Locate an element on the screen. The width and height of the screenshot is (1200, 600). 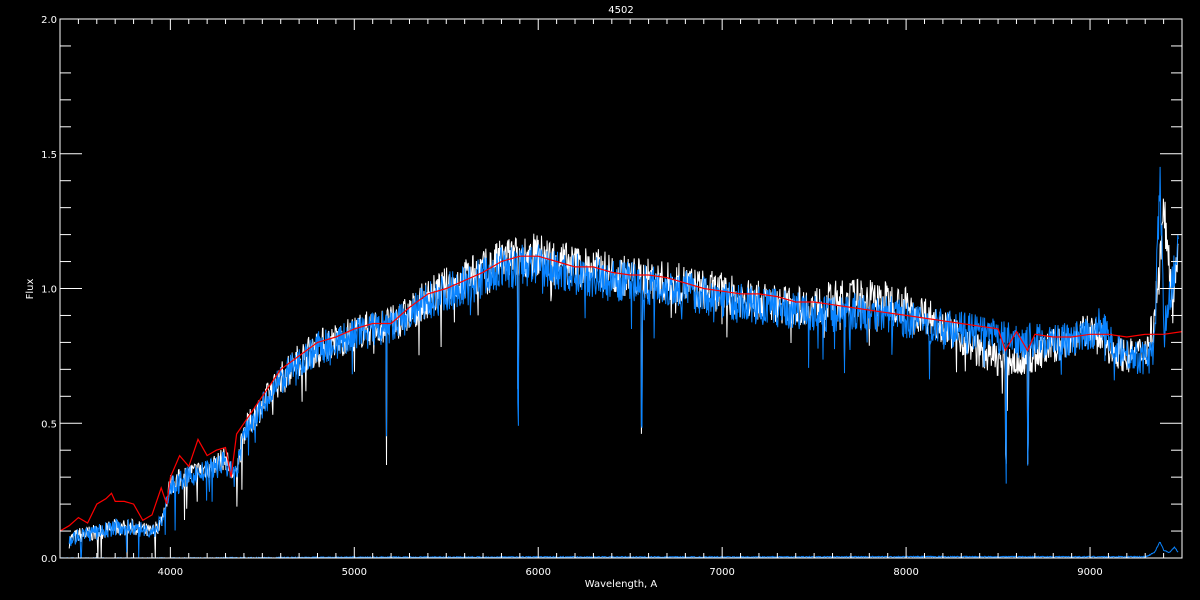
x-tick-label: 6000 is located at coordinates (538, 572).